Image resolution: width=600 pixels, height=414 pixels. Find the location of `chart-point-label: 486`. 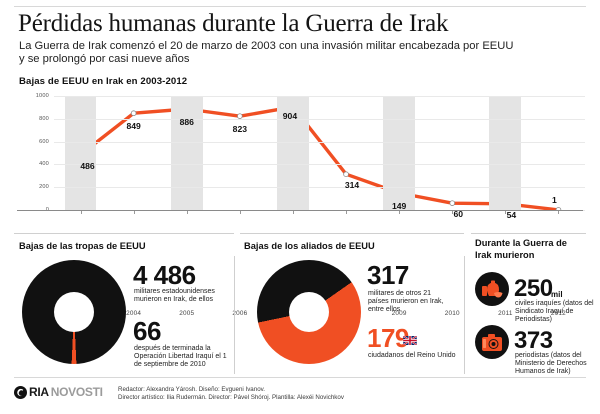

chart-point-label: 486 is located at coordinates (87, 165).